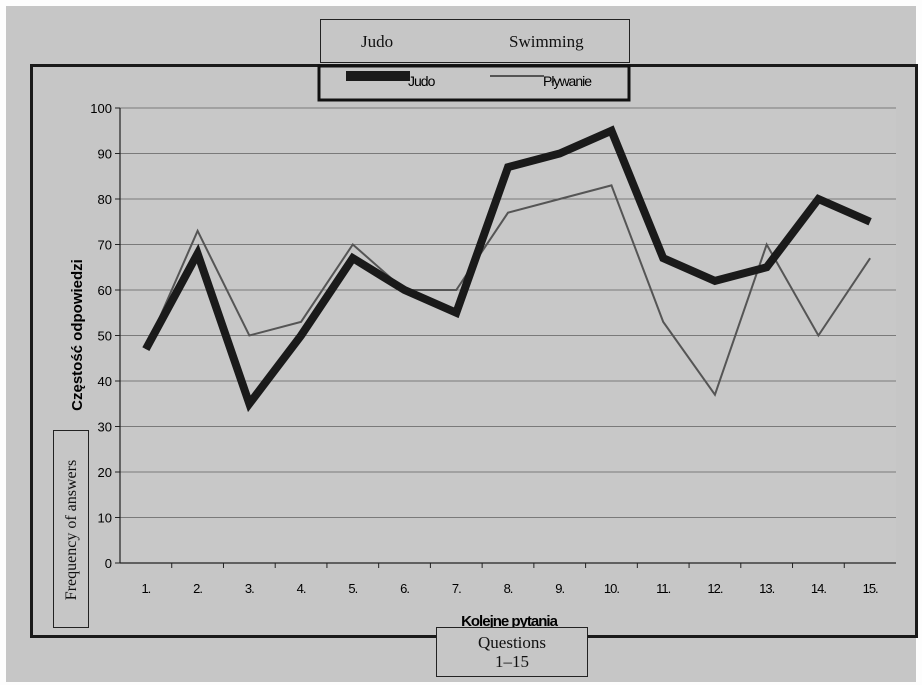  What do you see at coordinates (105, 154) in the screenshot?
I see `y-tick-label: 90` at bounding box center [105, 154].